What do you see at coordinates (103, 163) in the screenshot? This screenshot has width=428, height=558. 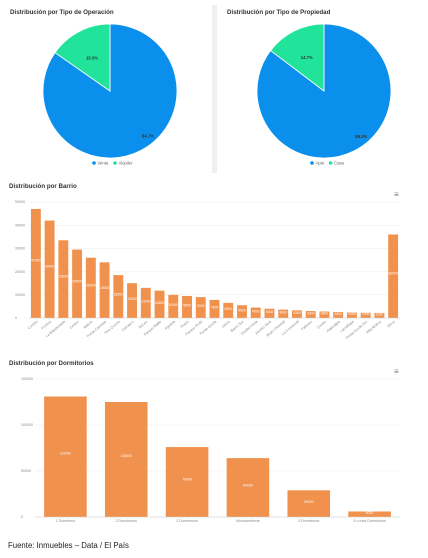 I see `legend-item-venta: Venta` at bounding box center [103, 163].